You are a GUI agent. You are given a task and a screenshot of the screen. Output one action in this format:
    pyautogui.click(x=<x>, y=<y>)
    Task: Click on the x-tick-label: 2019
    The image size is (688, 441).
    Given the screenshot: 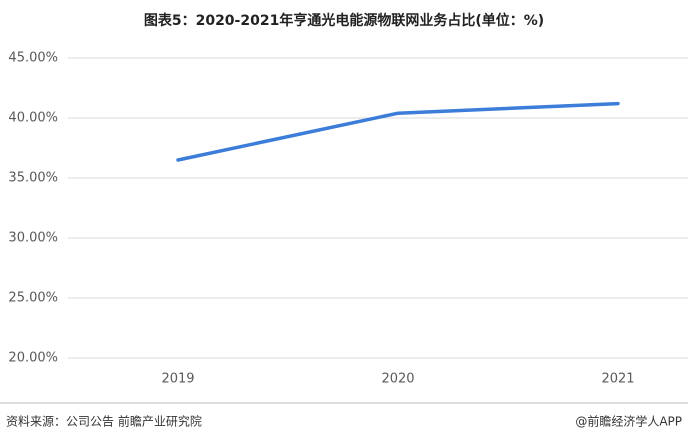 What is the action you would take?
    pyautogui.click(x=177, y=379)
    